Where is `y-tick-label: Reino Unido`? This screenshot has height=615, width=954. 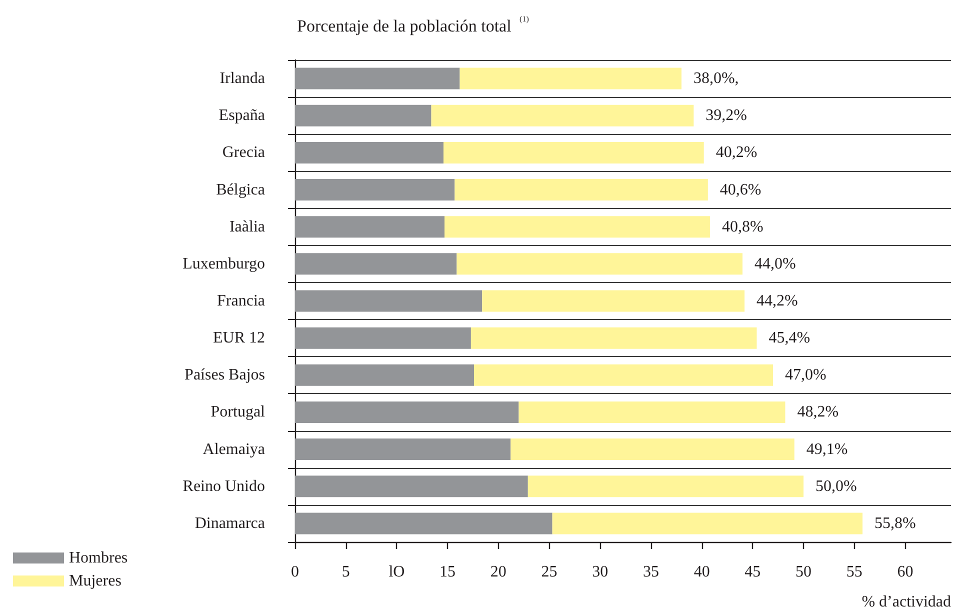
y-tick-label: Reino Unido is located at coordinates (223, 486).